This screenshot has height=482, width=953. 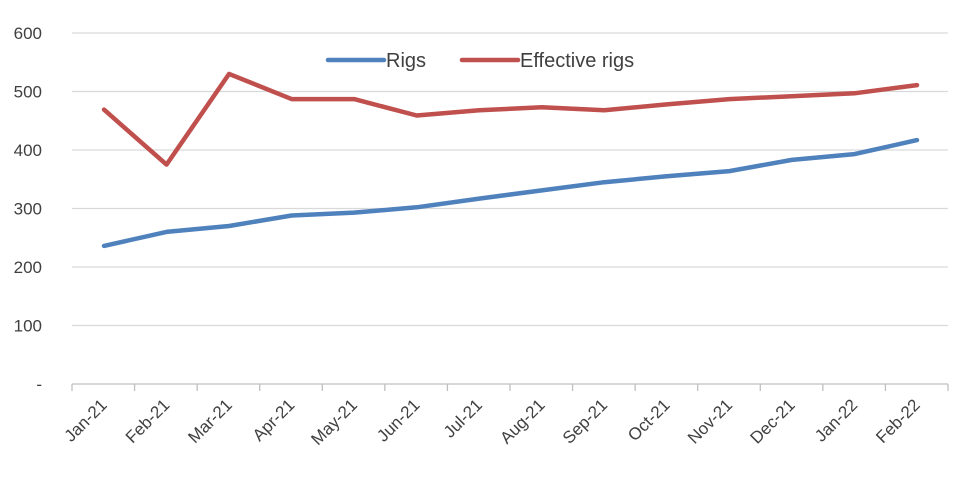 I want to click on x-tick-label: Nov-21, so click(x=710, y=421).